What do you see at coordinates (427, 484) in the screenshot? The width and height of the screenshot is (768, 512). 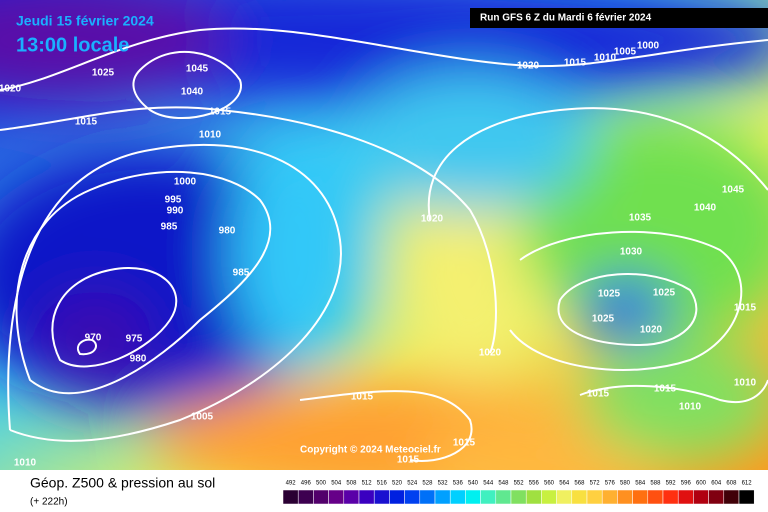 I see `legend-value: 528` at bounding box center [427, 484].